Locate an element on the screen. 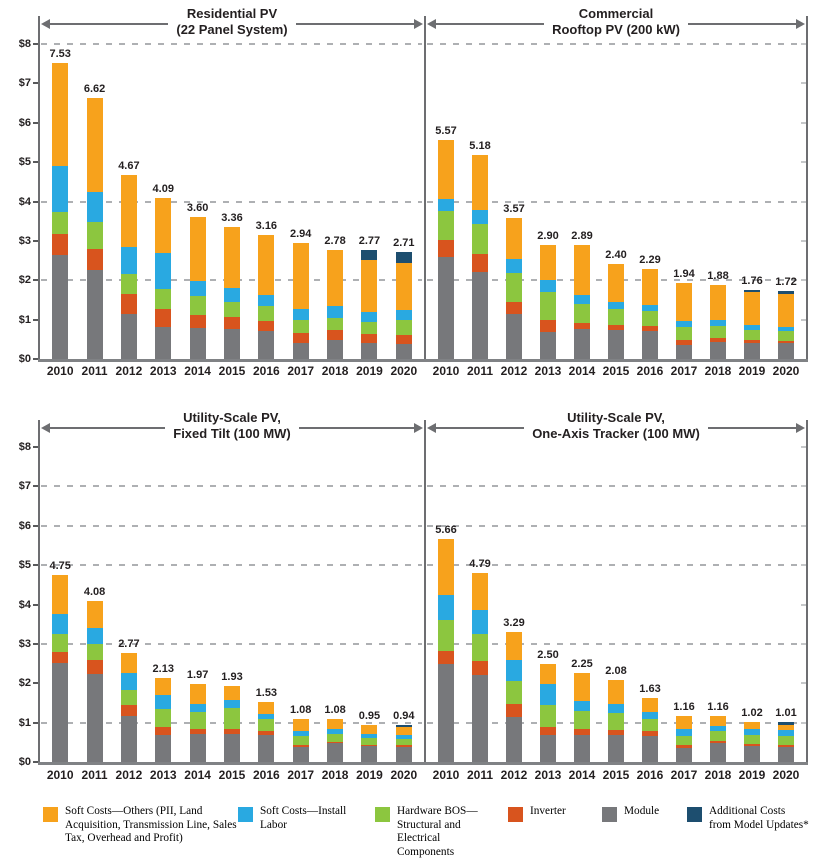 This screenshot has height=865, width=825. legend-label: Module is located at coordinates (642, 811).